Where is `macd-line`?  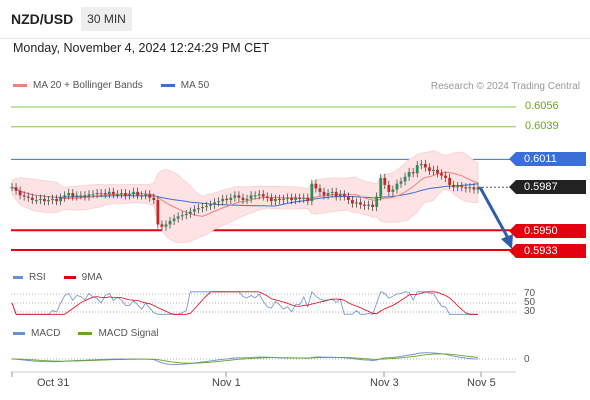 macd-line is located at coordinates (245, 358).